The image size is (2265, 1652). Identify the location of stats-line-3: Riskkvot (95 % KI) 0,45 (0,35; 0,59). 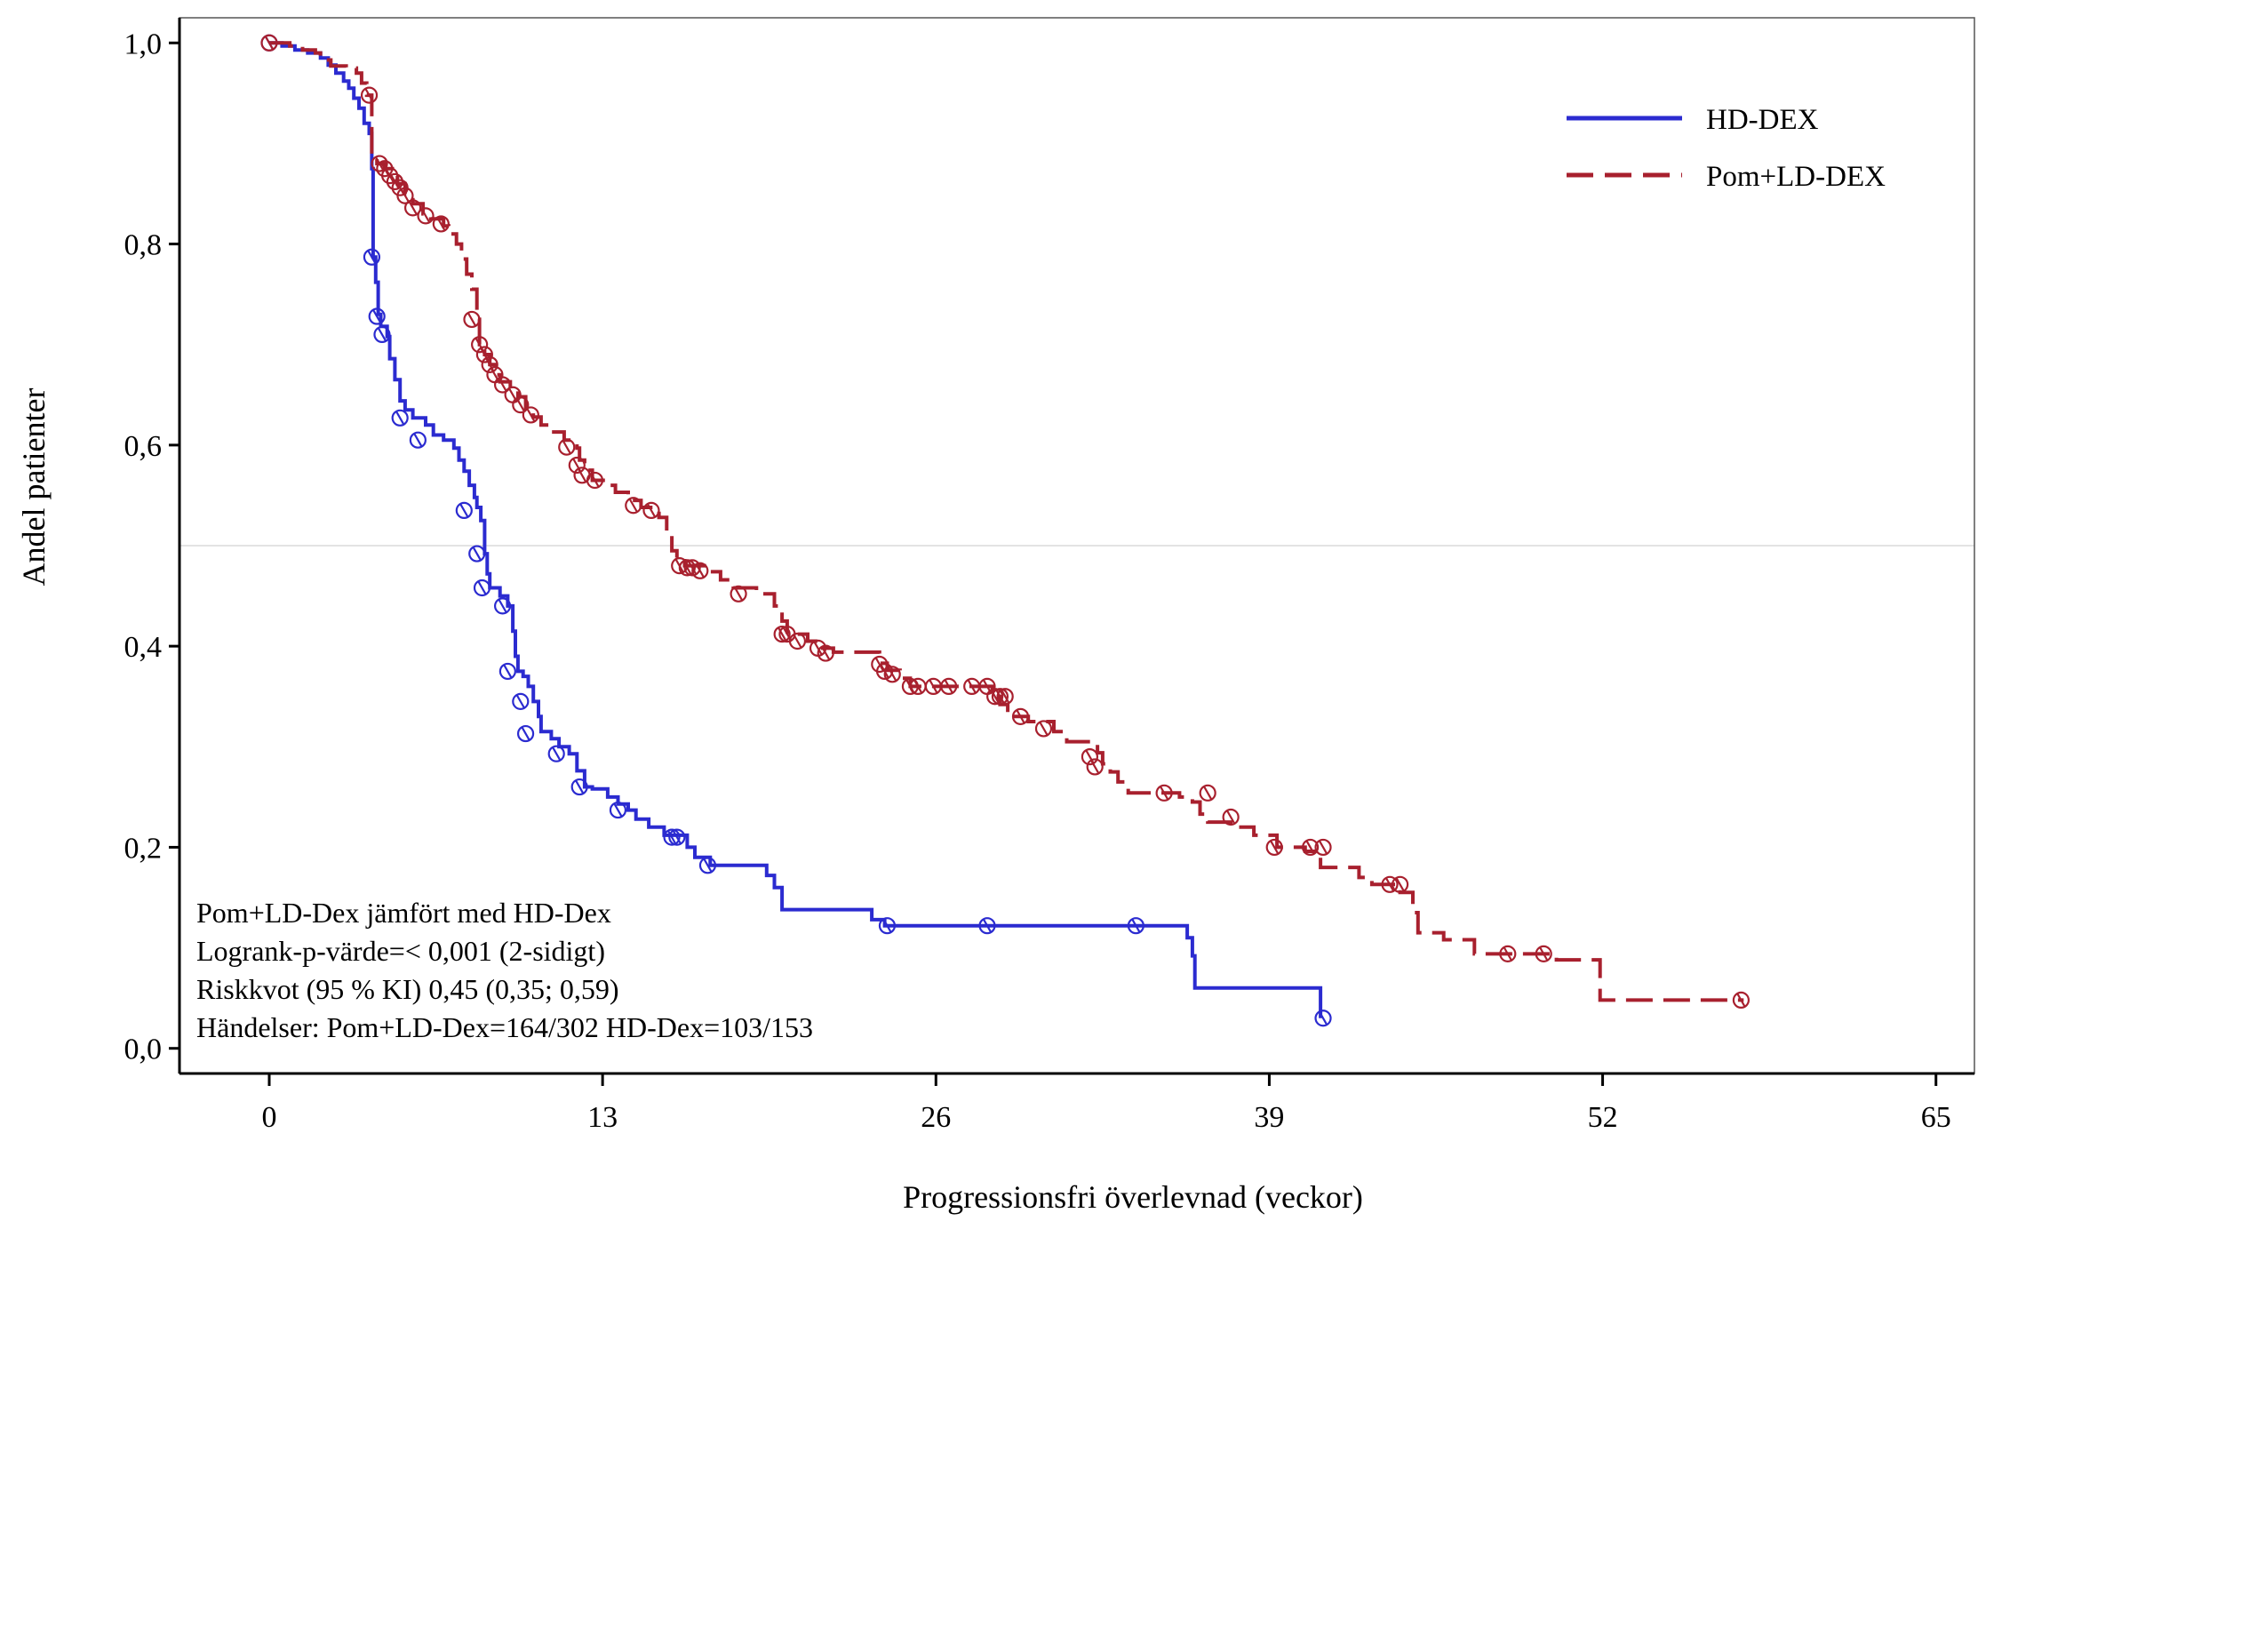
(408, 989).